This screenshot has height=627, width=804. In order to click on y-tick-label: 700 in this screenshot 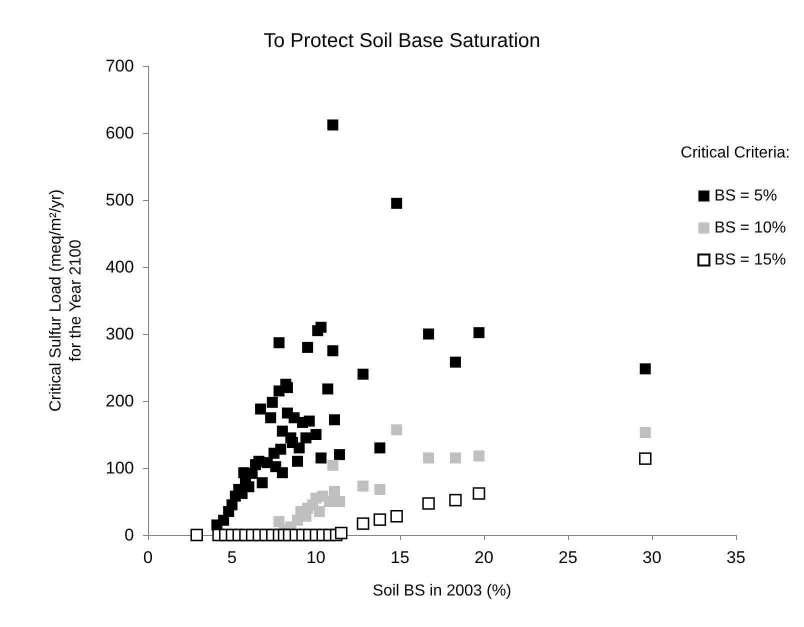, I will do `click(120, 66)`.